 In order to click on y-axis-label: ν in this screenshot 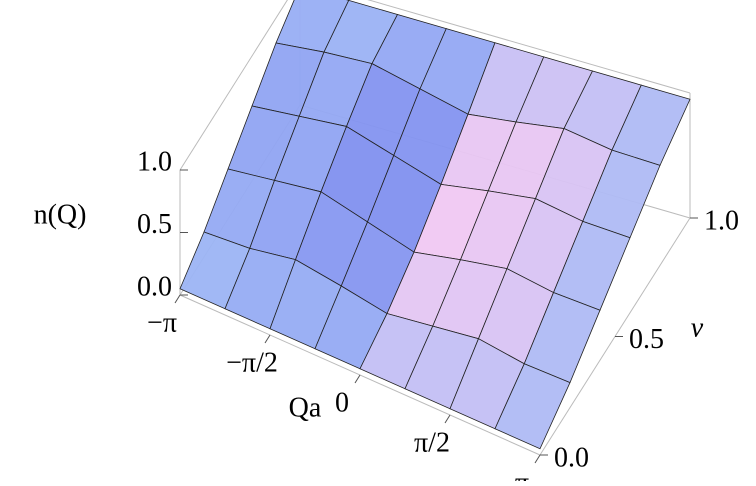, I will do `click(697, 327)`.